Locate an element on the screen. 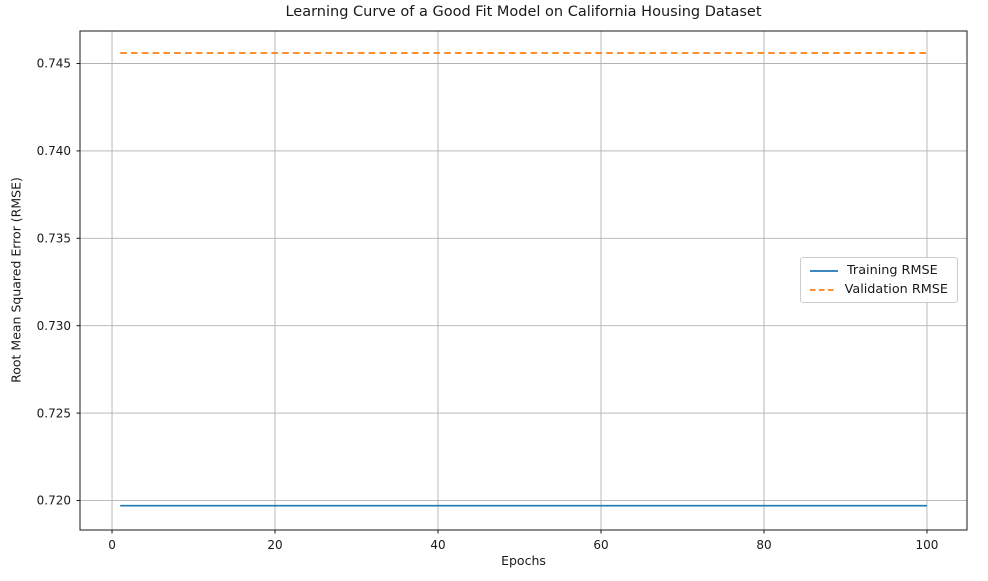  legend: Training RMSE Validation RMSE is located at coordinates (879, 280).